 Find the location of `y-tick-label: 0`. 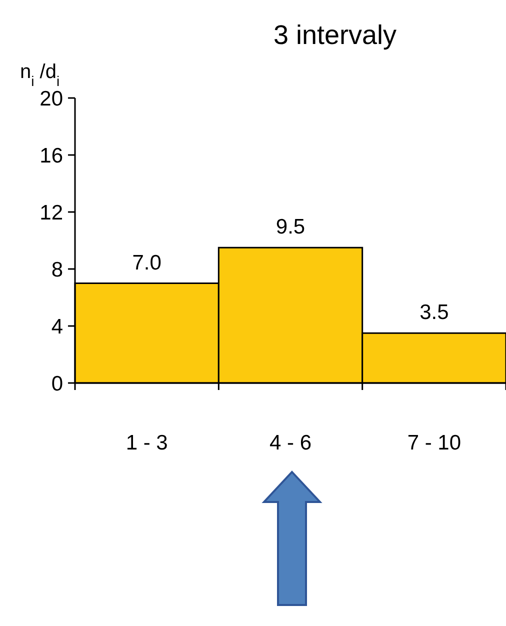

y-tick-label: 0 is located at coordinates (57, 384).